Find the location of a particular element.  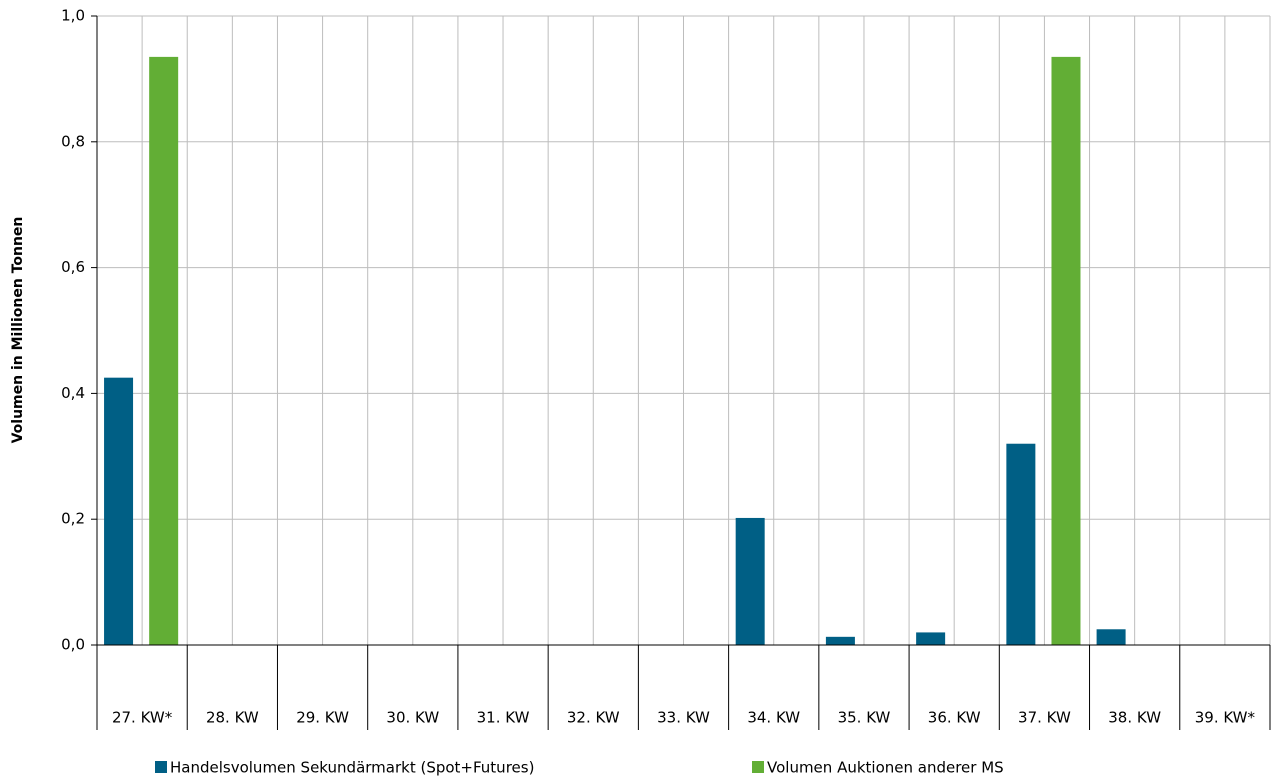

y-axis-label: Volumen in Millionen Tonnen is located at coordinates (18, 330).